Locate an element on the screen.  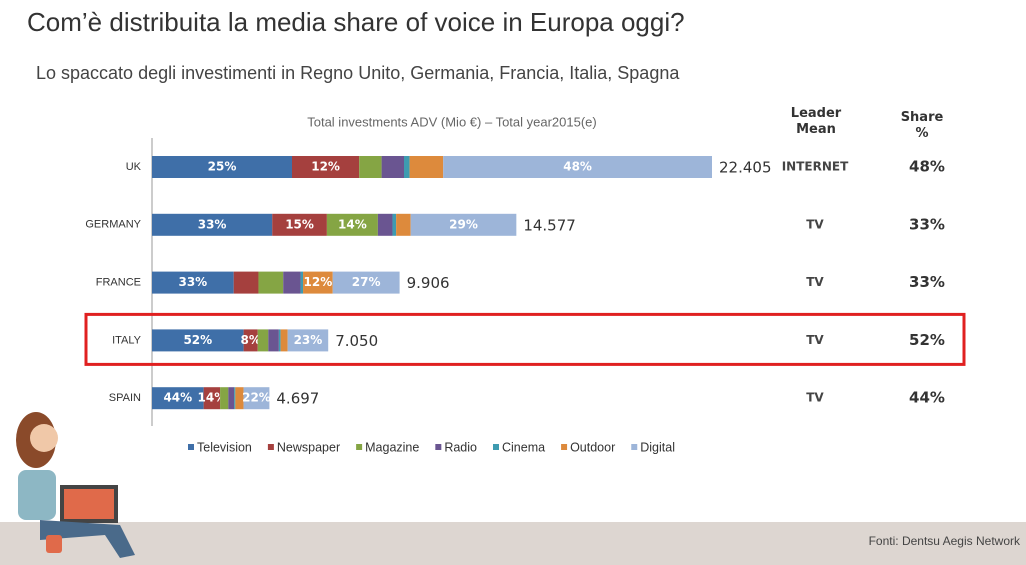
data-label: 22% is located at coordinates (256, 398).